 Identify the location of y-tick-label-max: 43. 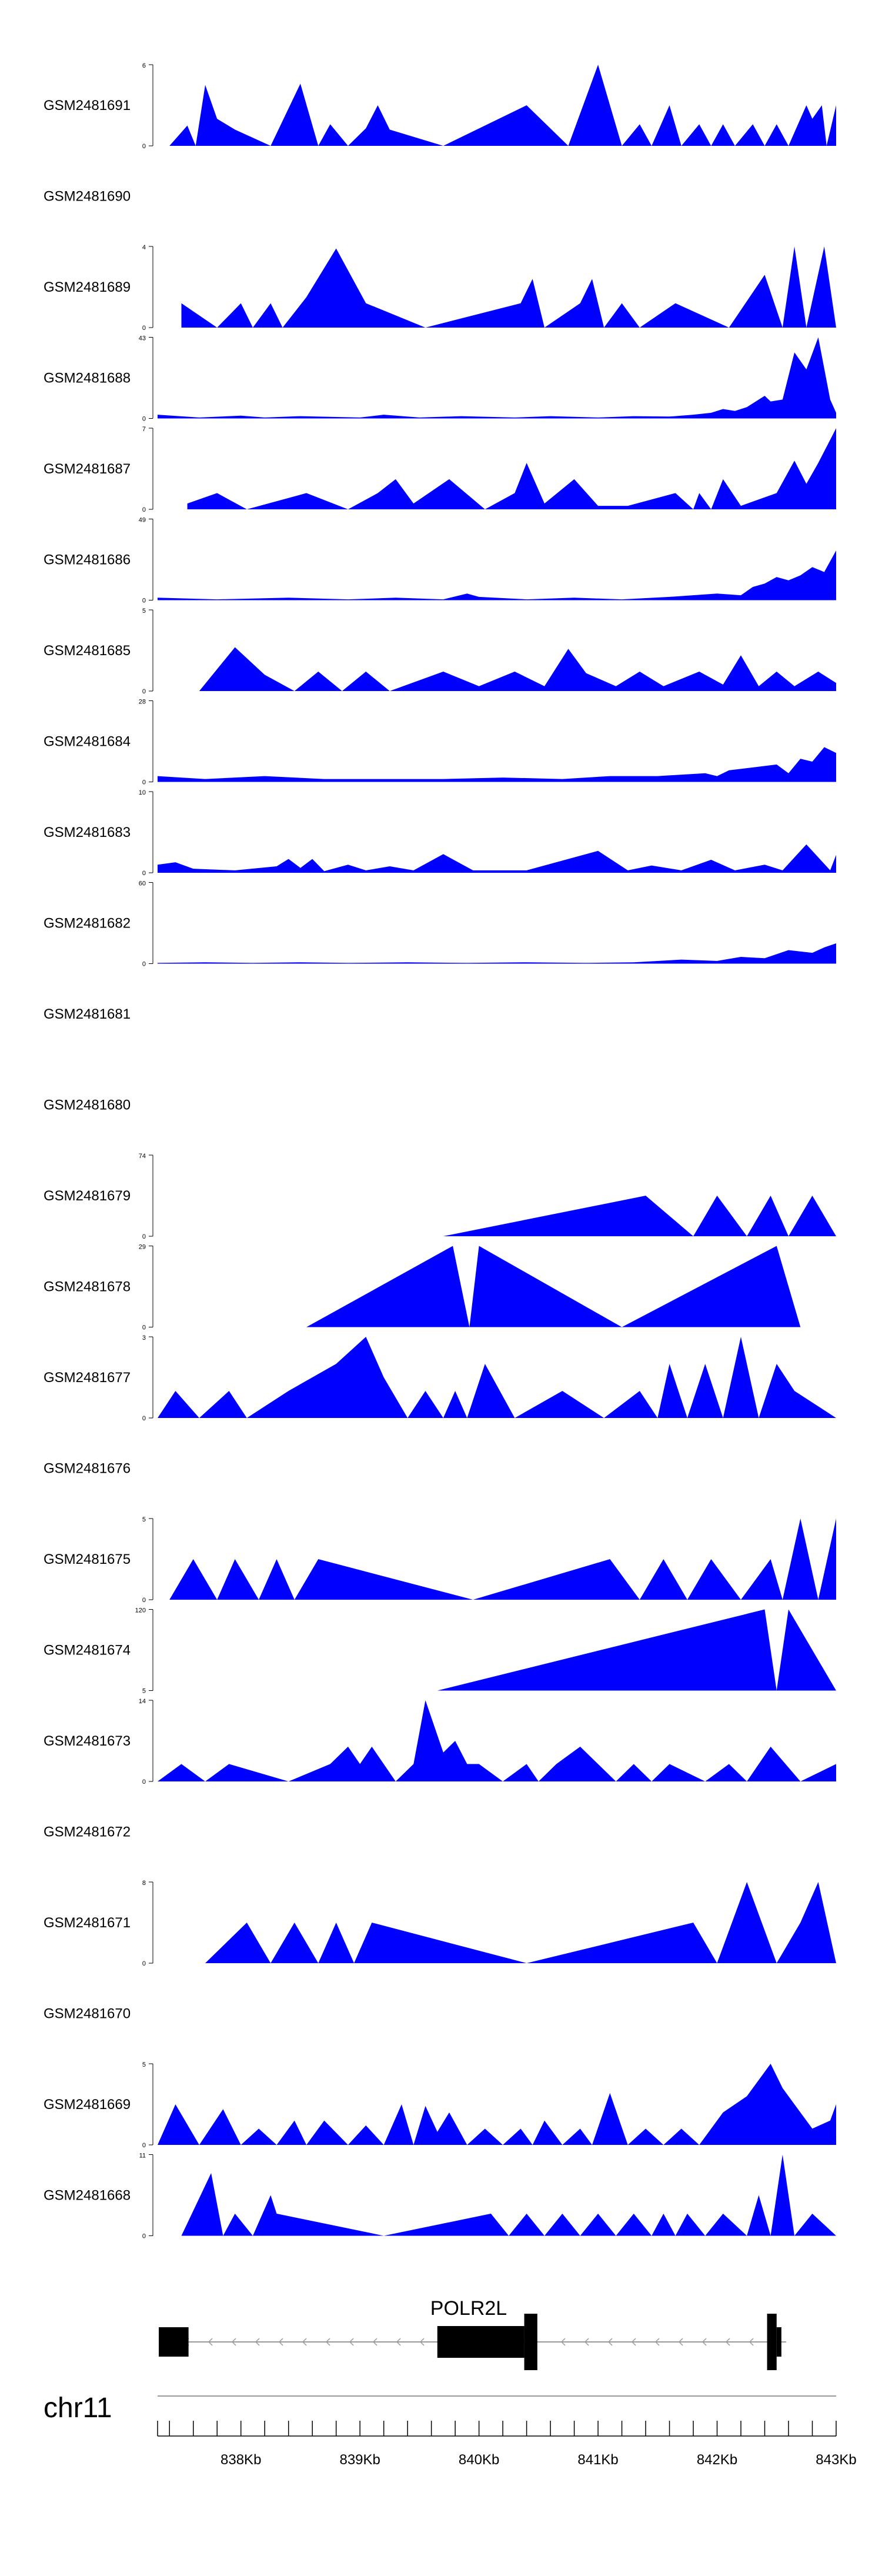
(142, 338).